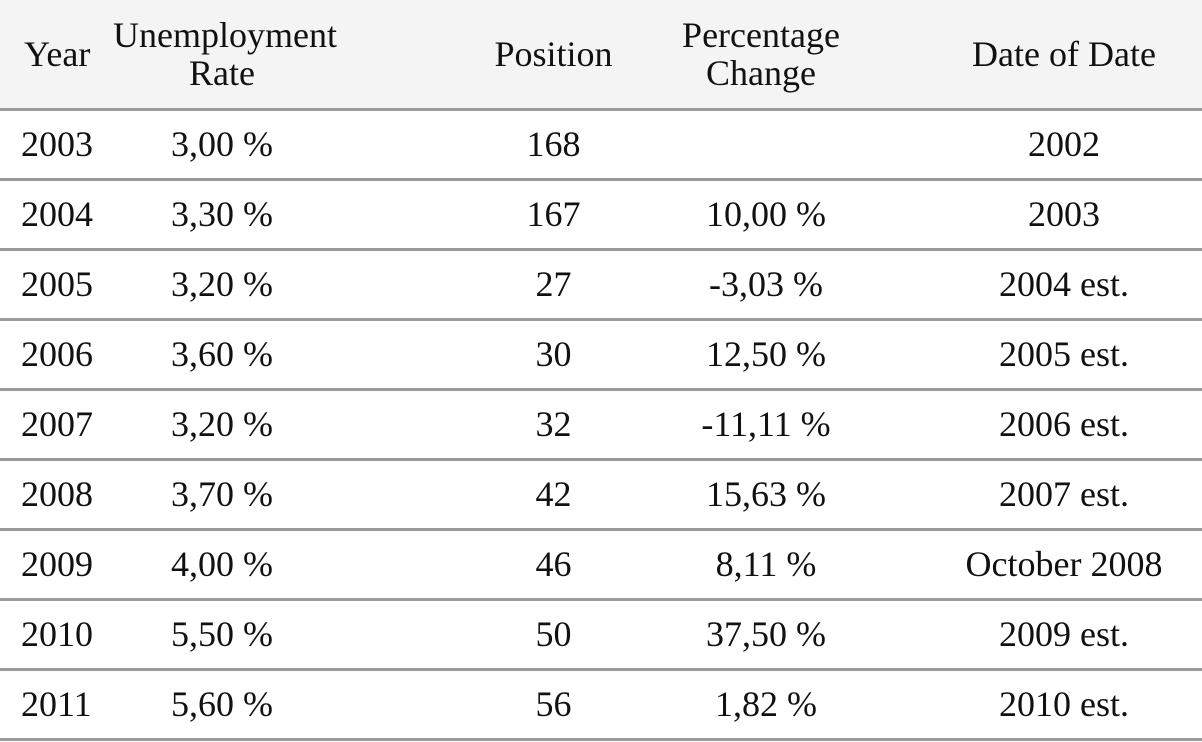 The width and height of the screenshot is (1202, 742). Describe the element at coordinates (766, 494) in the screenshot. I see `cell-percentage-change: 15,63 %` at that location.